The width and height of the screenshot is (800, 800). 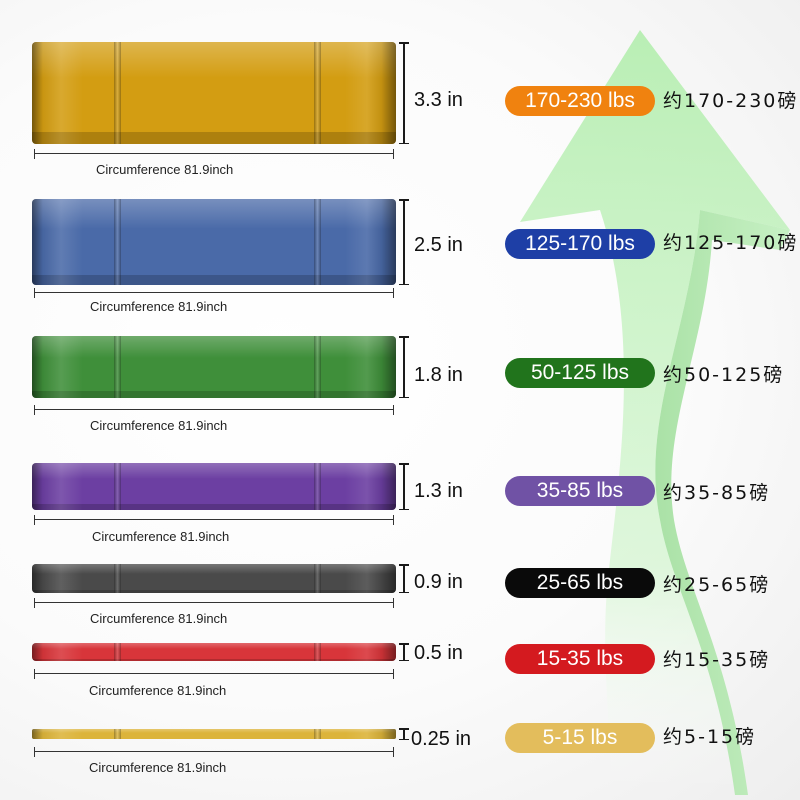 I want to click on approx-resistance-label: 约5-15磅, so click(x=710, y=737).